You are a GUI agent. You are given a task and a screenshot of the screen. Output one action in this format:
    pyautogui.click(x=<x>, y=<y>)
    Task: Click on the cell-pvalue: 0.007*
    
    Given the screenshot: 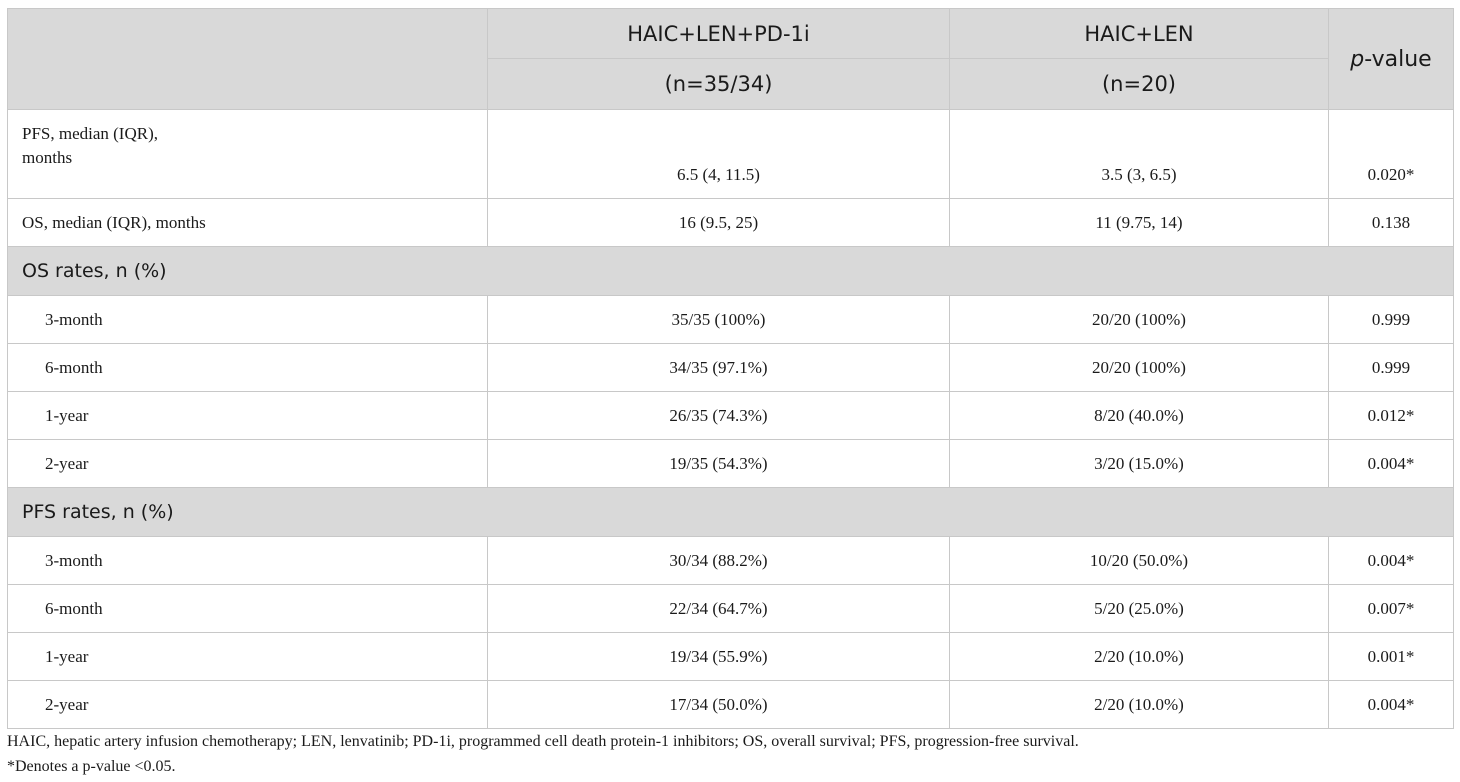 What is the action you would take?
    pyautogui.click(x=1391, y=608)
    